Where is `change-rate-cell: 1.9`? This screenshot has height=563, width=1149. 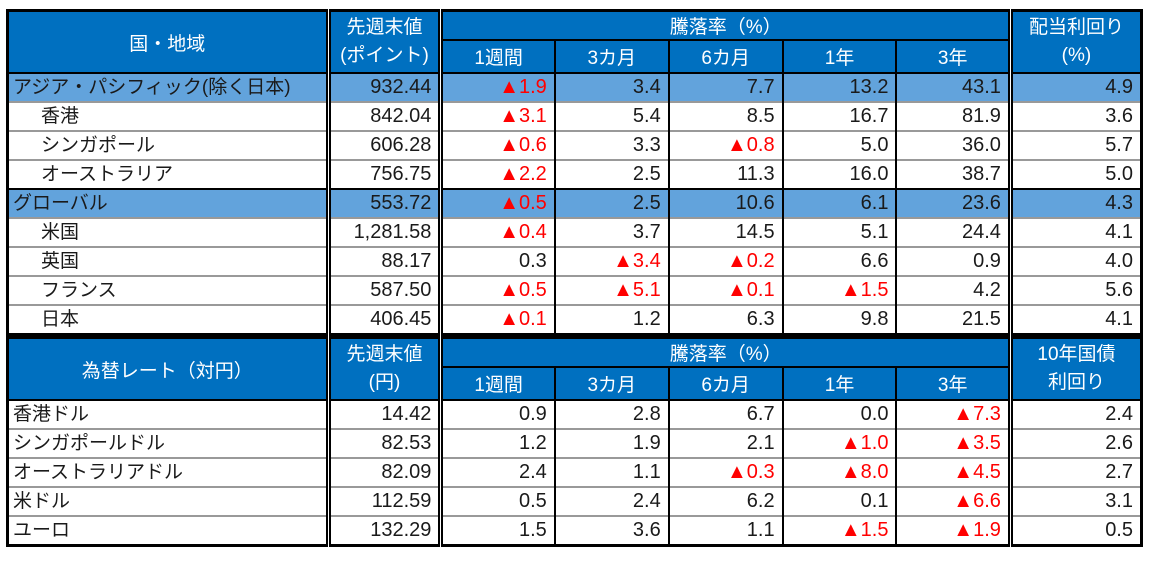 change-rate-cell: 1.9 is located at coordinates (611, 443).